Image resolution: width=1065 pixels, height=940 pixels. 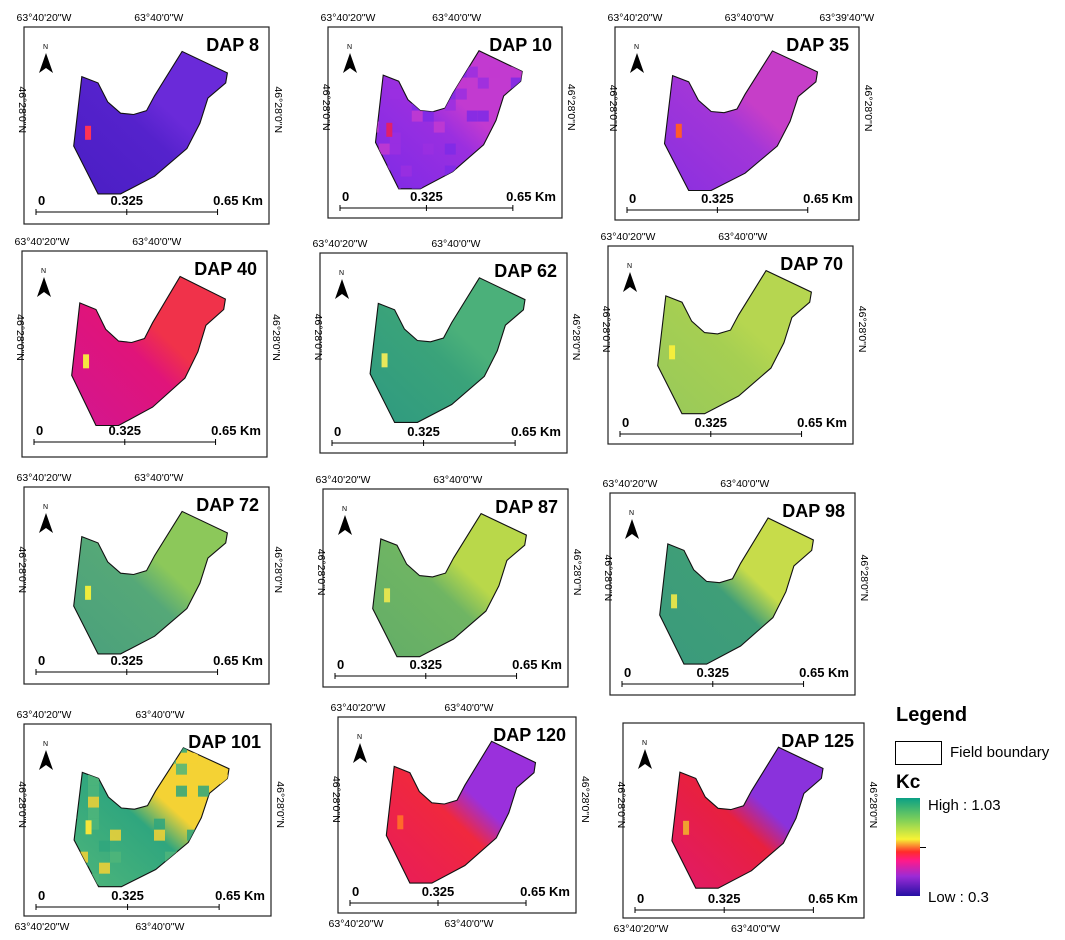 I want to click on dap-label: DAP 40, so click(x=225, y=269).